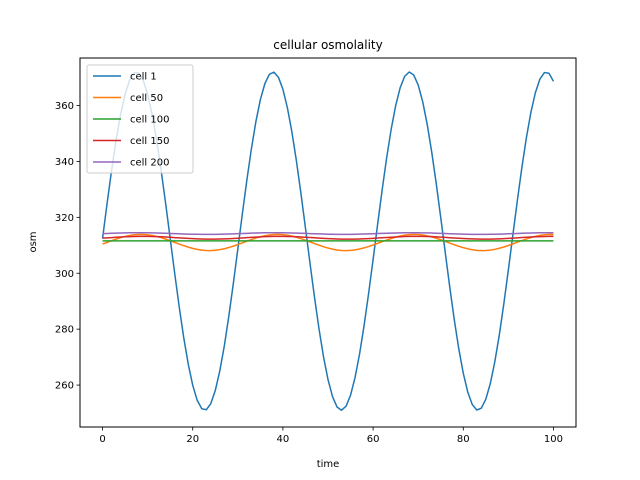 The image size is (640, 480). Describe the element at coordinates (149, 120) in the screenshot. I see `legend-label: cell 100` at that location.